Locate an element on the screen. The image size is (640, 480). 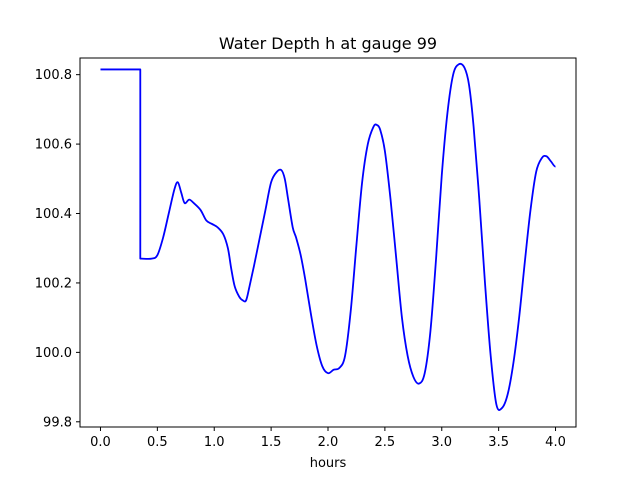
x-tick-label: 3.5 is located at coordinates (498, 442).